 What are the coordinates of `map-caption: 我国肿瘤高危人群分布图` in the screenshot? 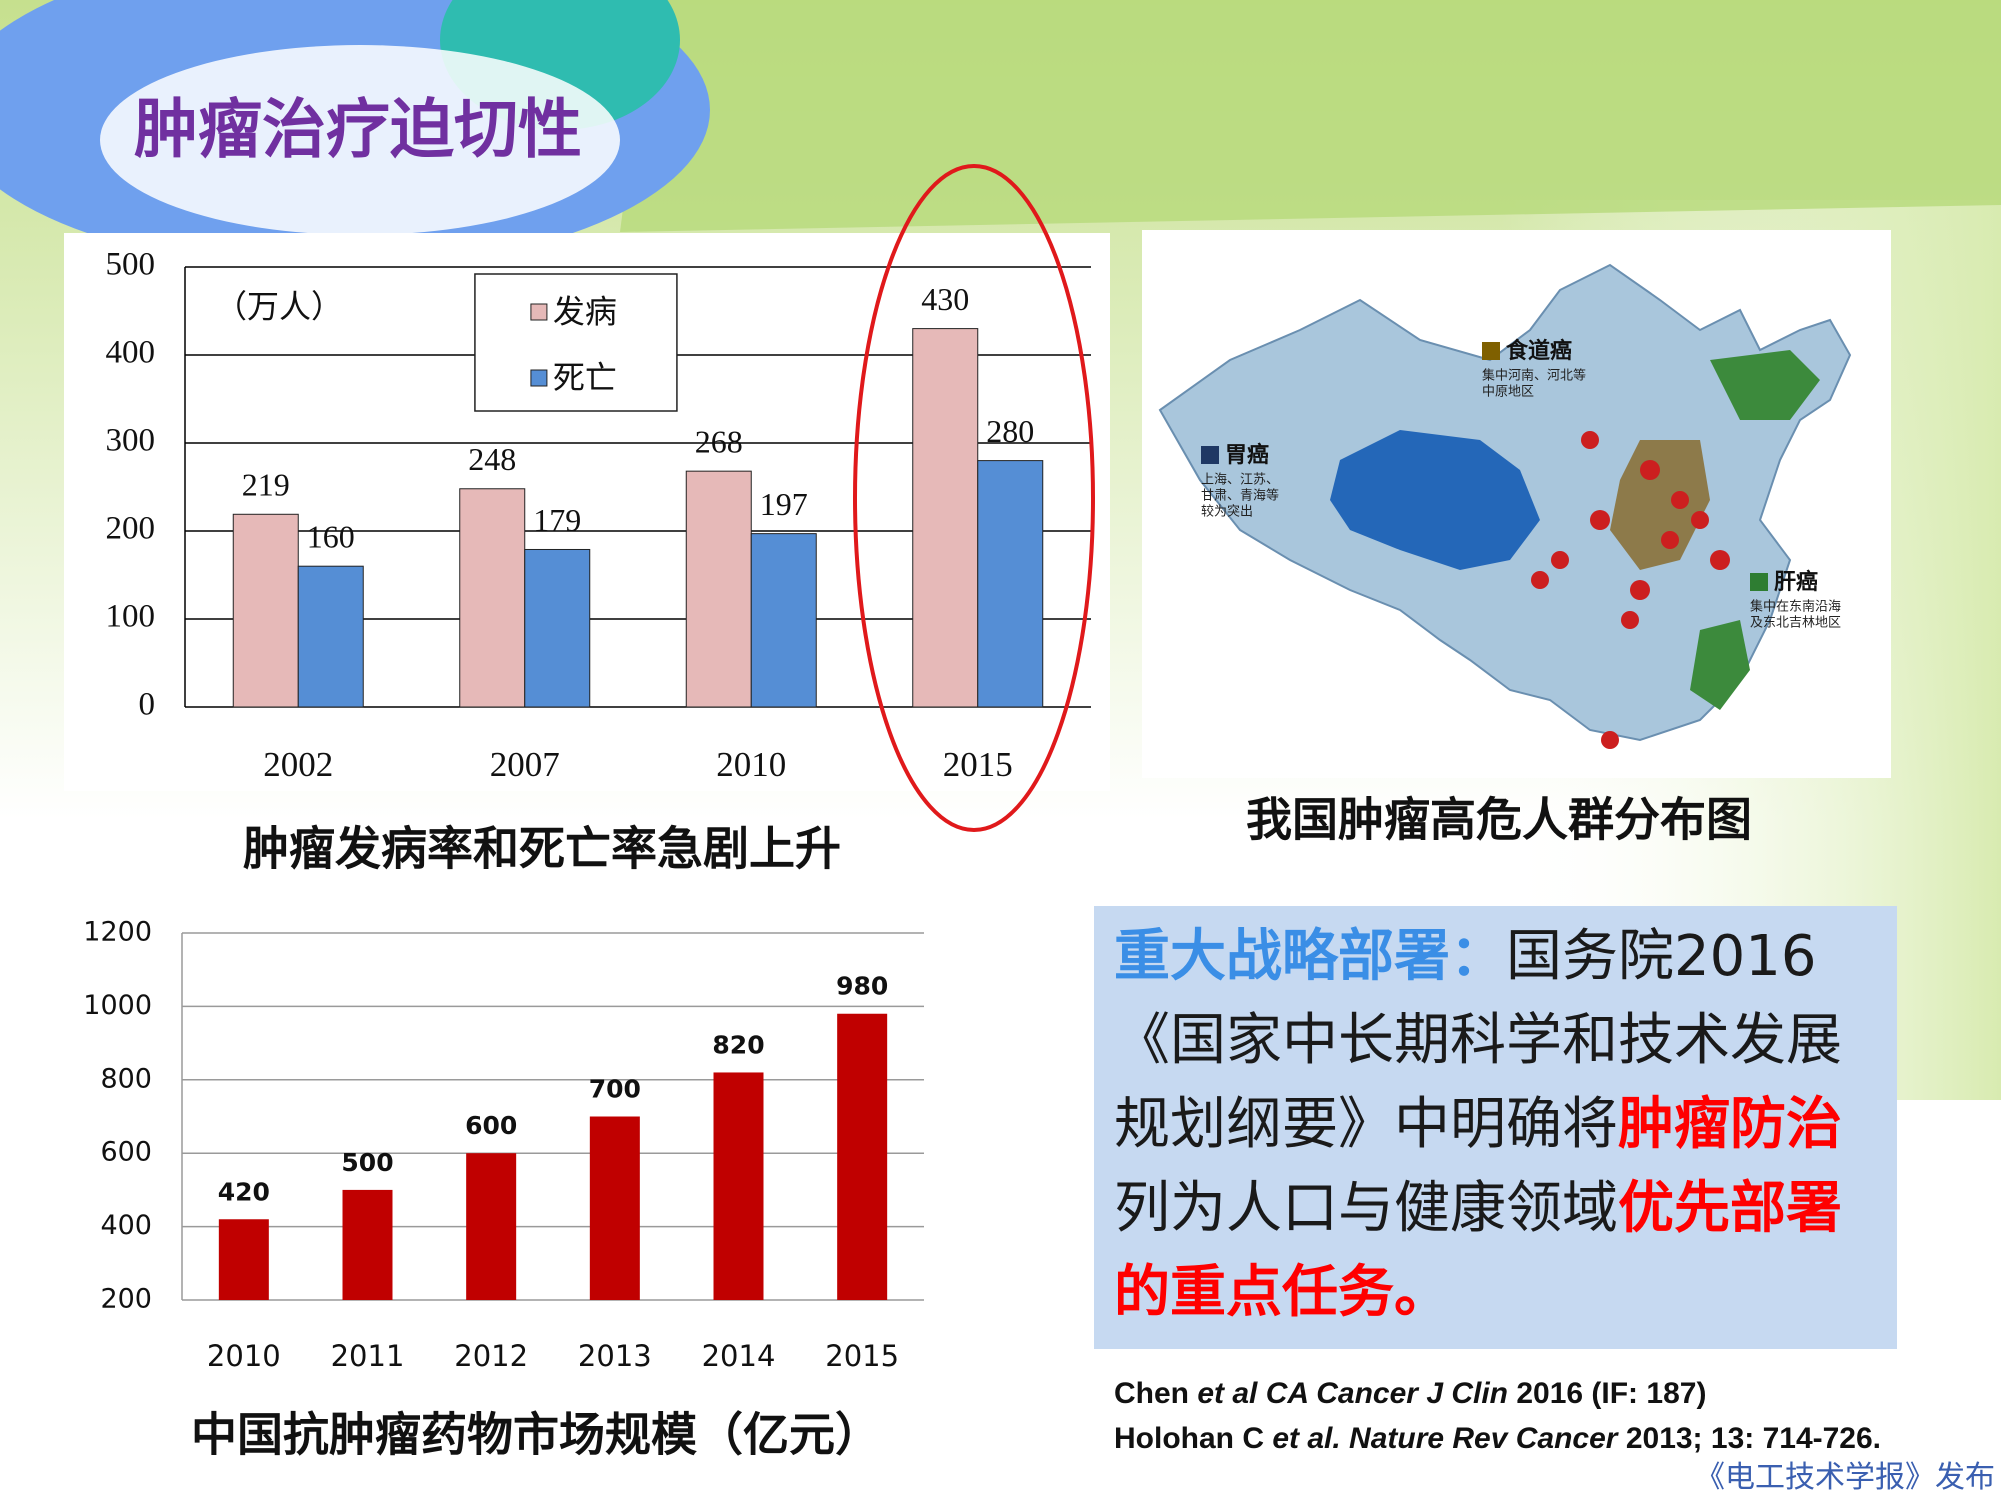 It's located at (1499, 820).